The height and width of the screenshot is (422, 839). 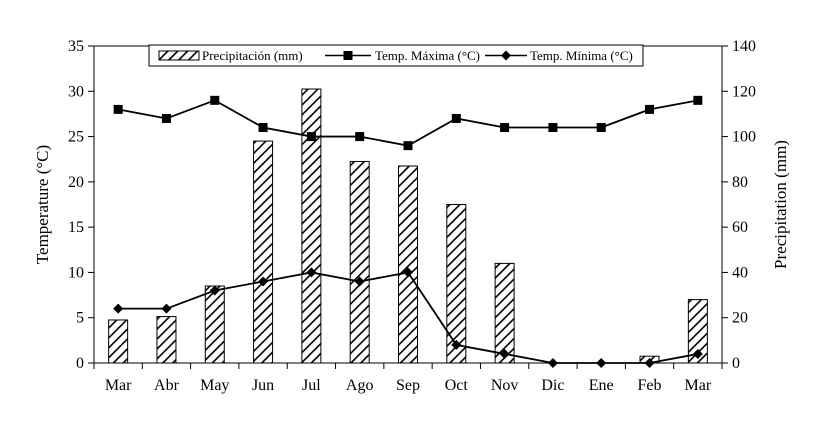 What do you see at coordinates (740, 182) in the screenshot?
I see `y-right-tick-label: 80` at bounding box center [740, 182].